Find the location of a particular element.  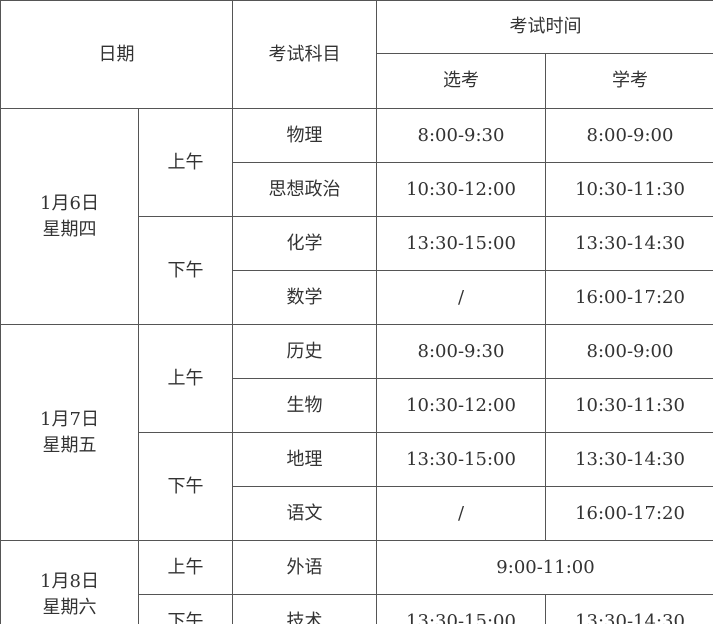

subject: 生物 is located at coordinates (304, 405).